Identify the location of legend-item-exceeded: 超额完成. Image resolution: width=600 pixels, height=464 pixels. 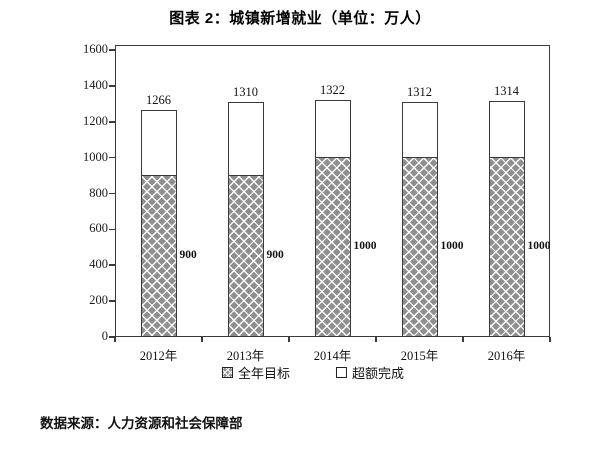
(370, 372).